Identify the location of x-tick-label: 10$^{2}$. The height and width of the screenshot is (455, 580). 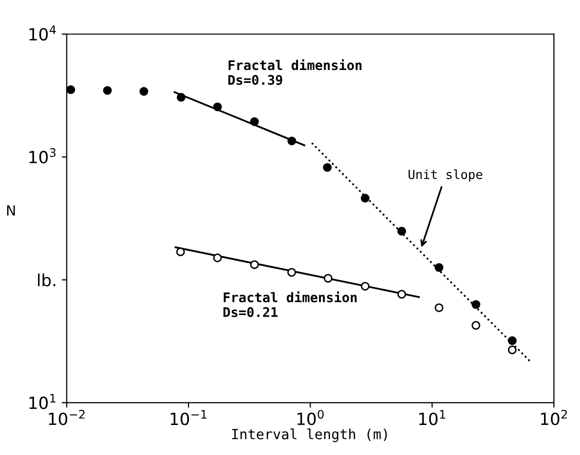
(554, 418).